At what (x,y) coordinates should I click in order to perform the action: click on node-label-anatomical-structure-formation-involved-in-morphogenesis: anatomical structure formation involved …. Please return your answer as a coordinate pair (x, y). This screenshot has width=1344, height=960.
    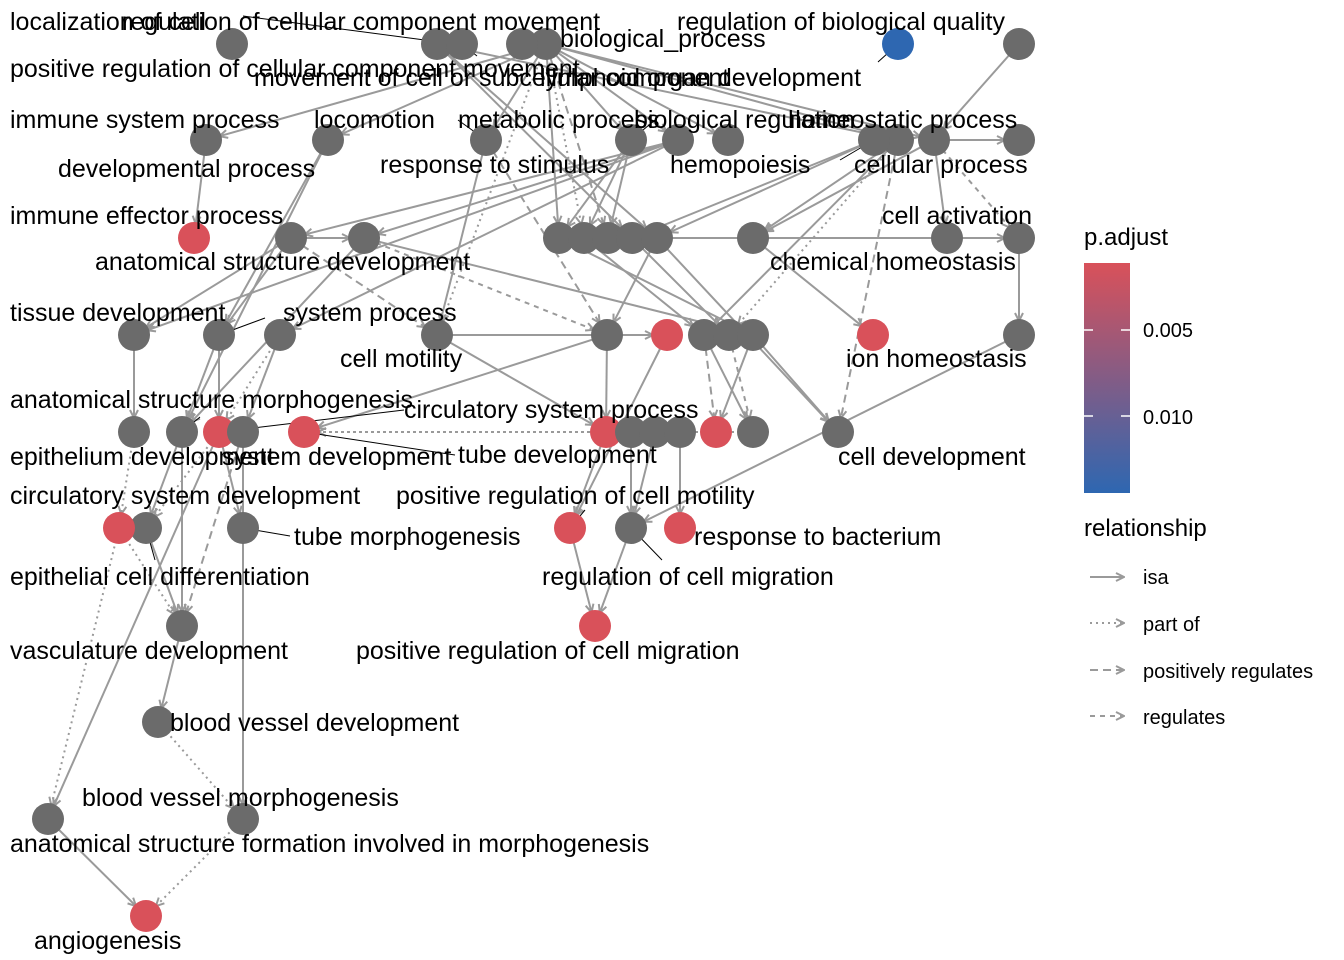
    Looking at the image, I should click on (329, 844).